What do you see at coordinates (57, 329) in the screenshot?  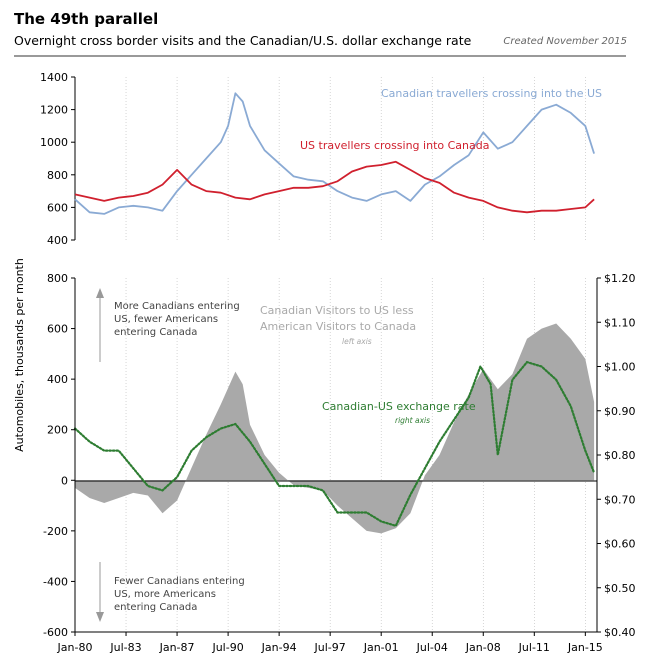 I see `left-tick-label: 600` at bounding box center [57, 329].